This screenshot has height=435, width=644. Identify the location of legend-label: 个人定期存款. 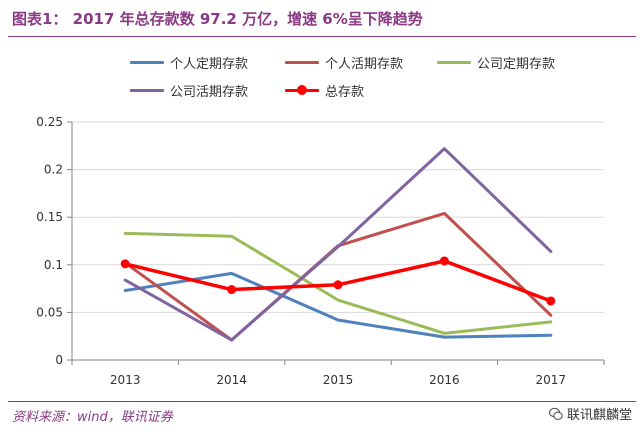
(209, 64).